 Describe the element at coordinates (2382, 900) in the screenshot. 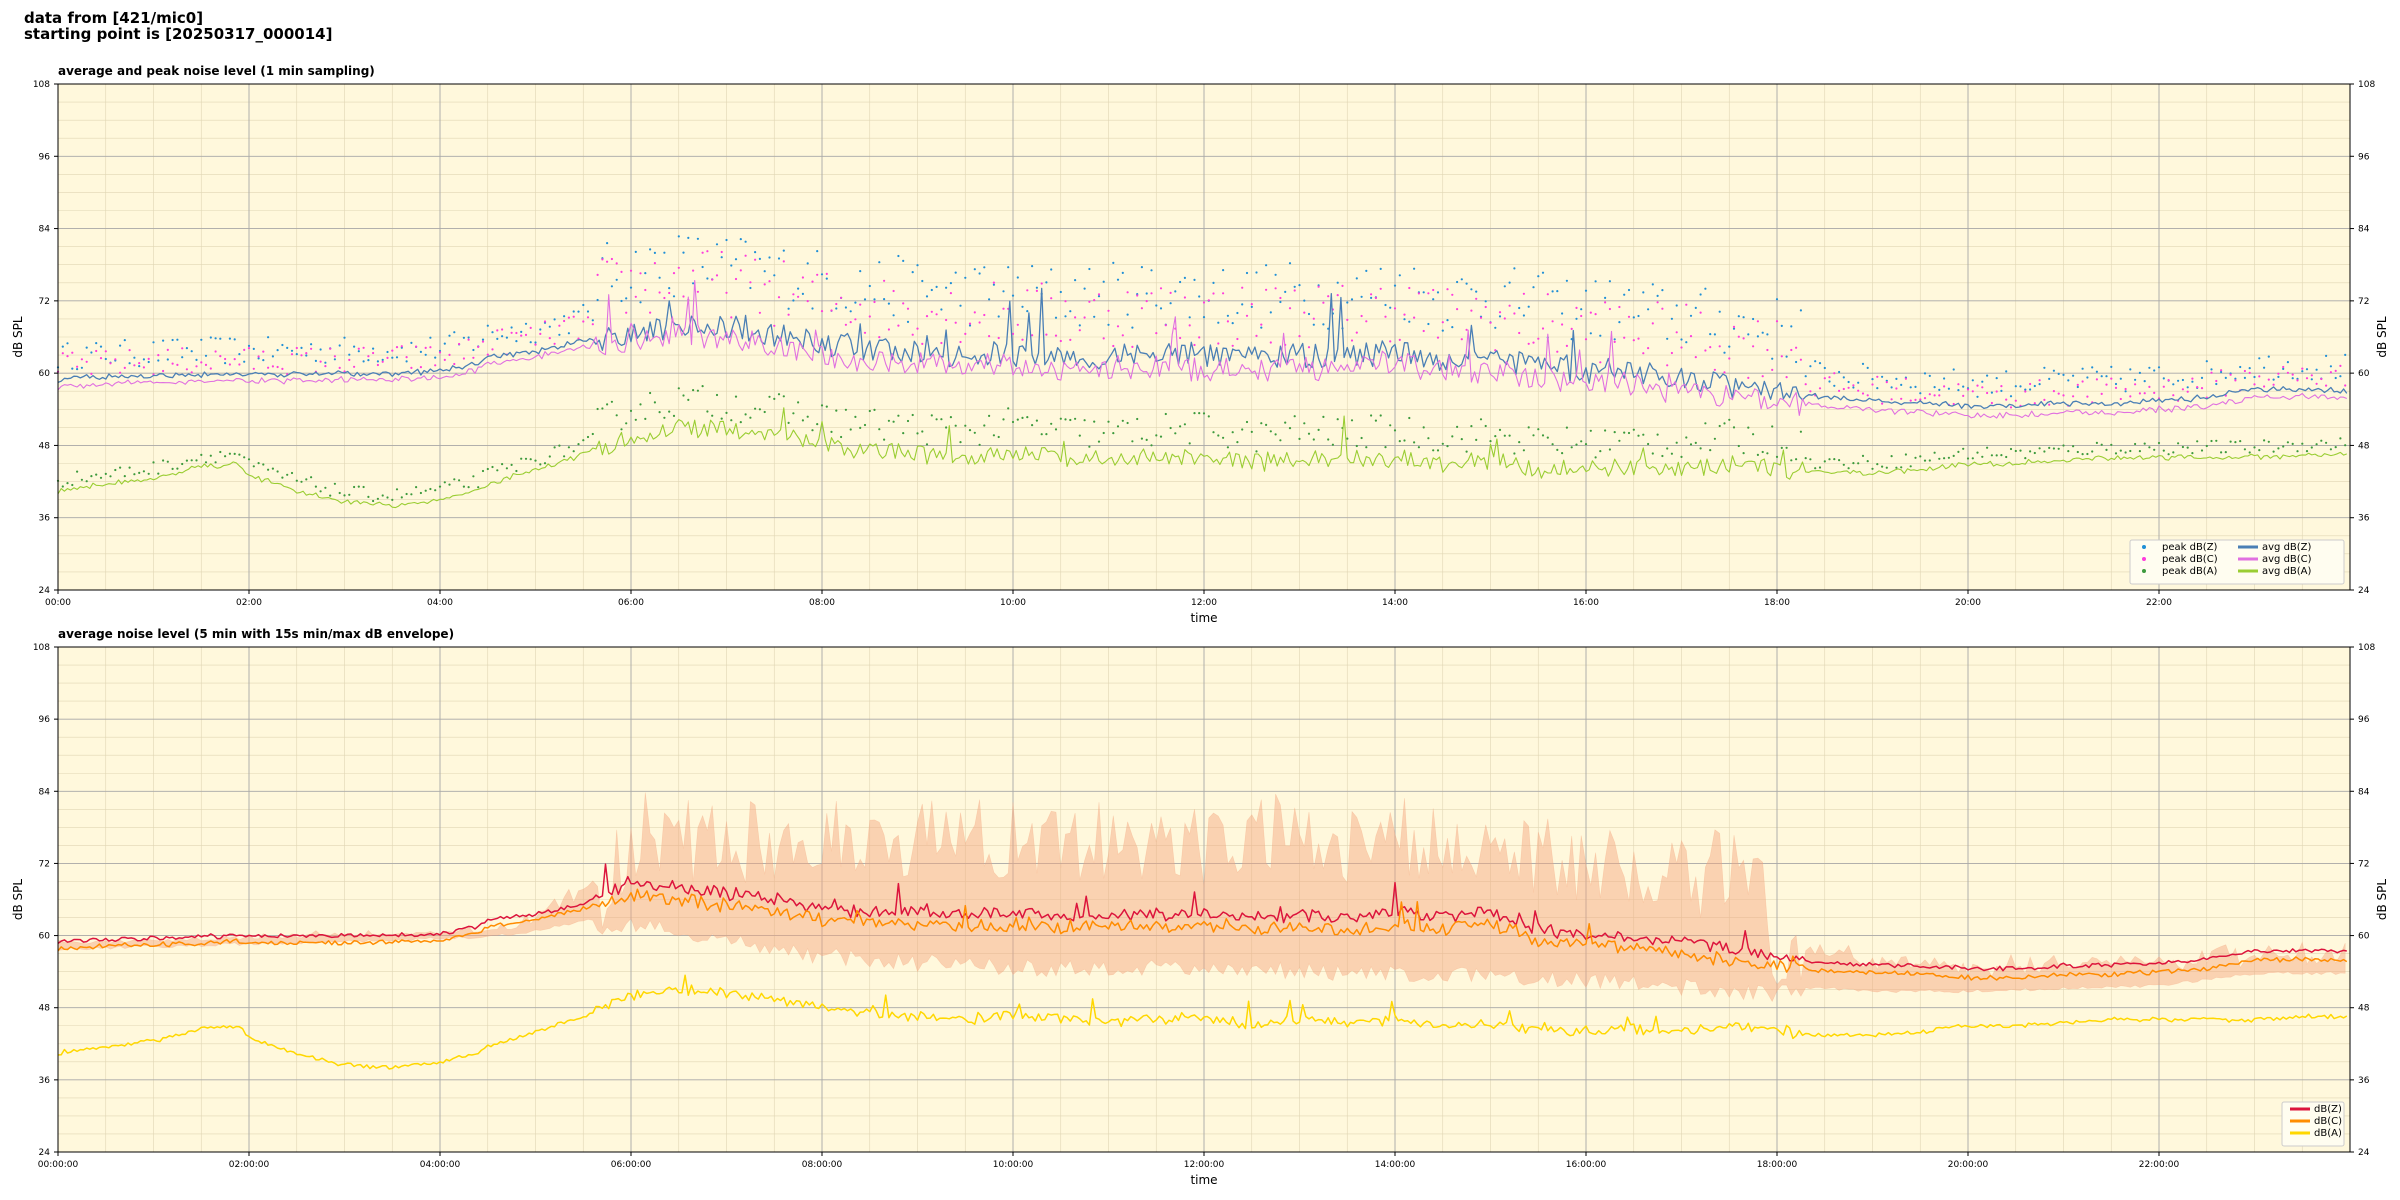

I see `y-axis-label-right: dB SPL` at that location.